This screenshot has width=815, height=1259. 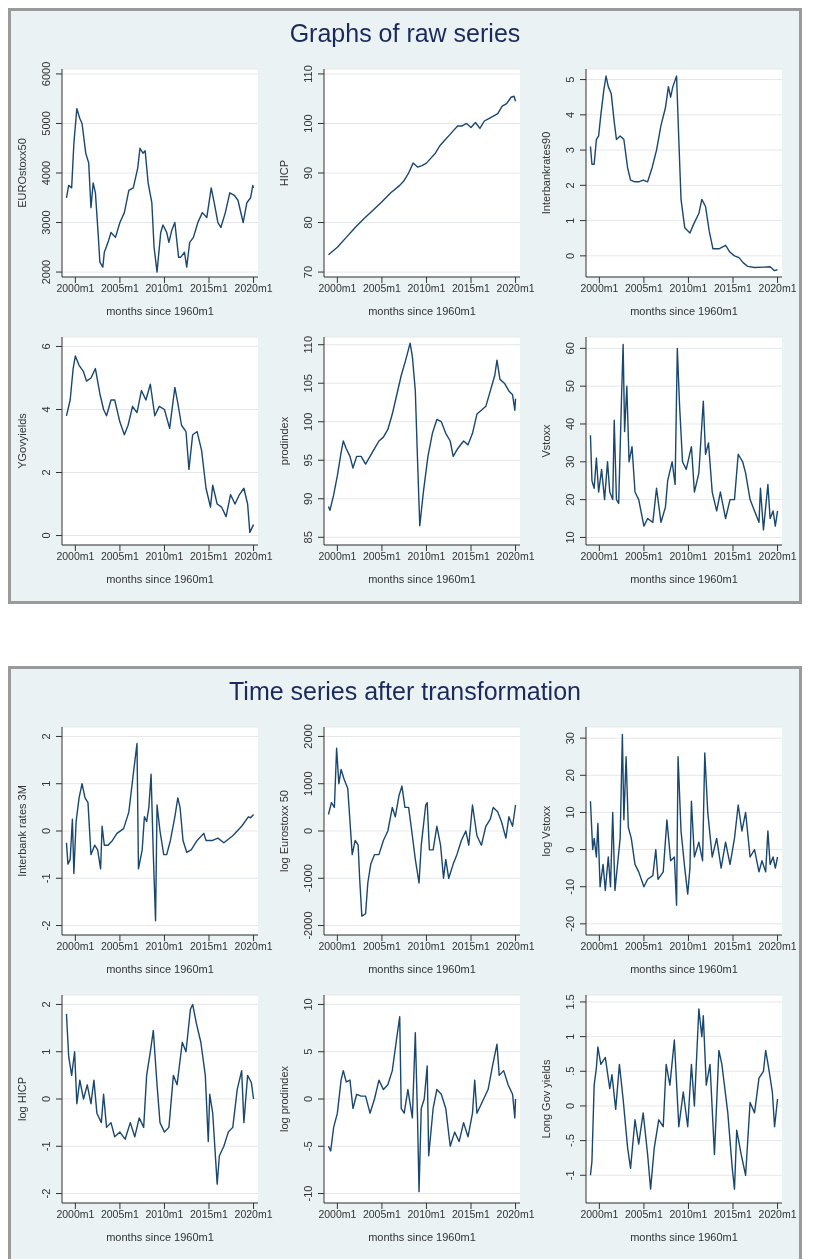 What do you see at coordinates (570, 1141) in the screenshot?
I see `y-tick-label: -.5` at bounding box center [570, 1141].